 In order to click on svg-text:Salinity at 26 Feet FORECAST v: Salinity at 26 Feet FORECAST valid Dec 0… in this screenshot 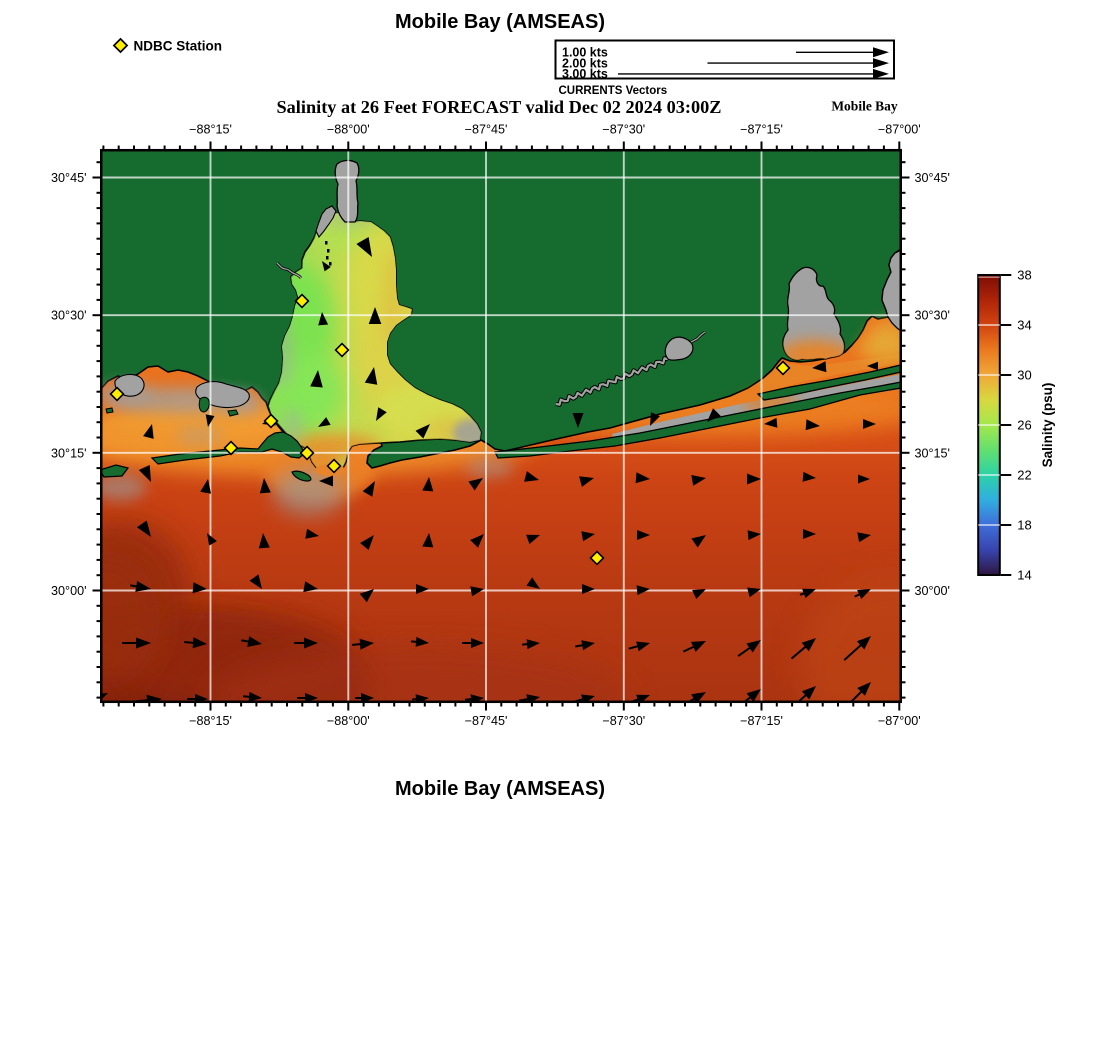, I will do `click(498, 107)`.